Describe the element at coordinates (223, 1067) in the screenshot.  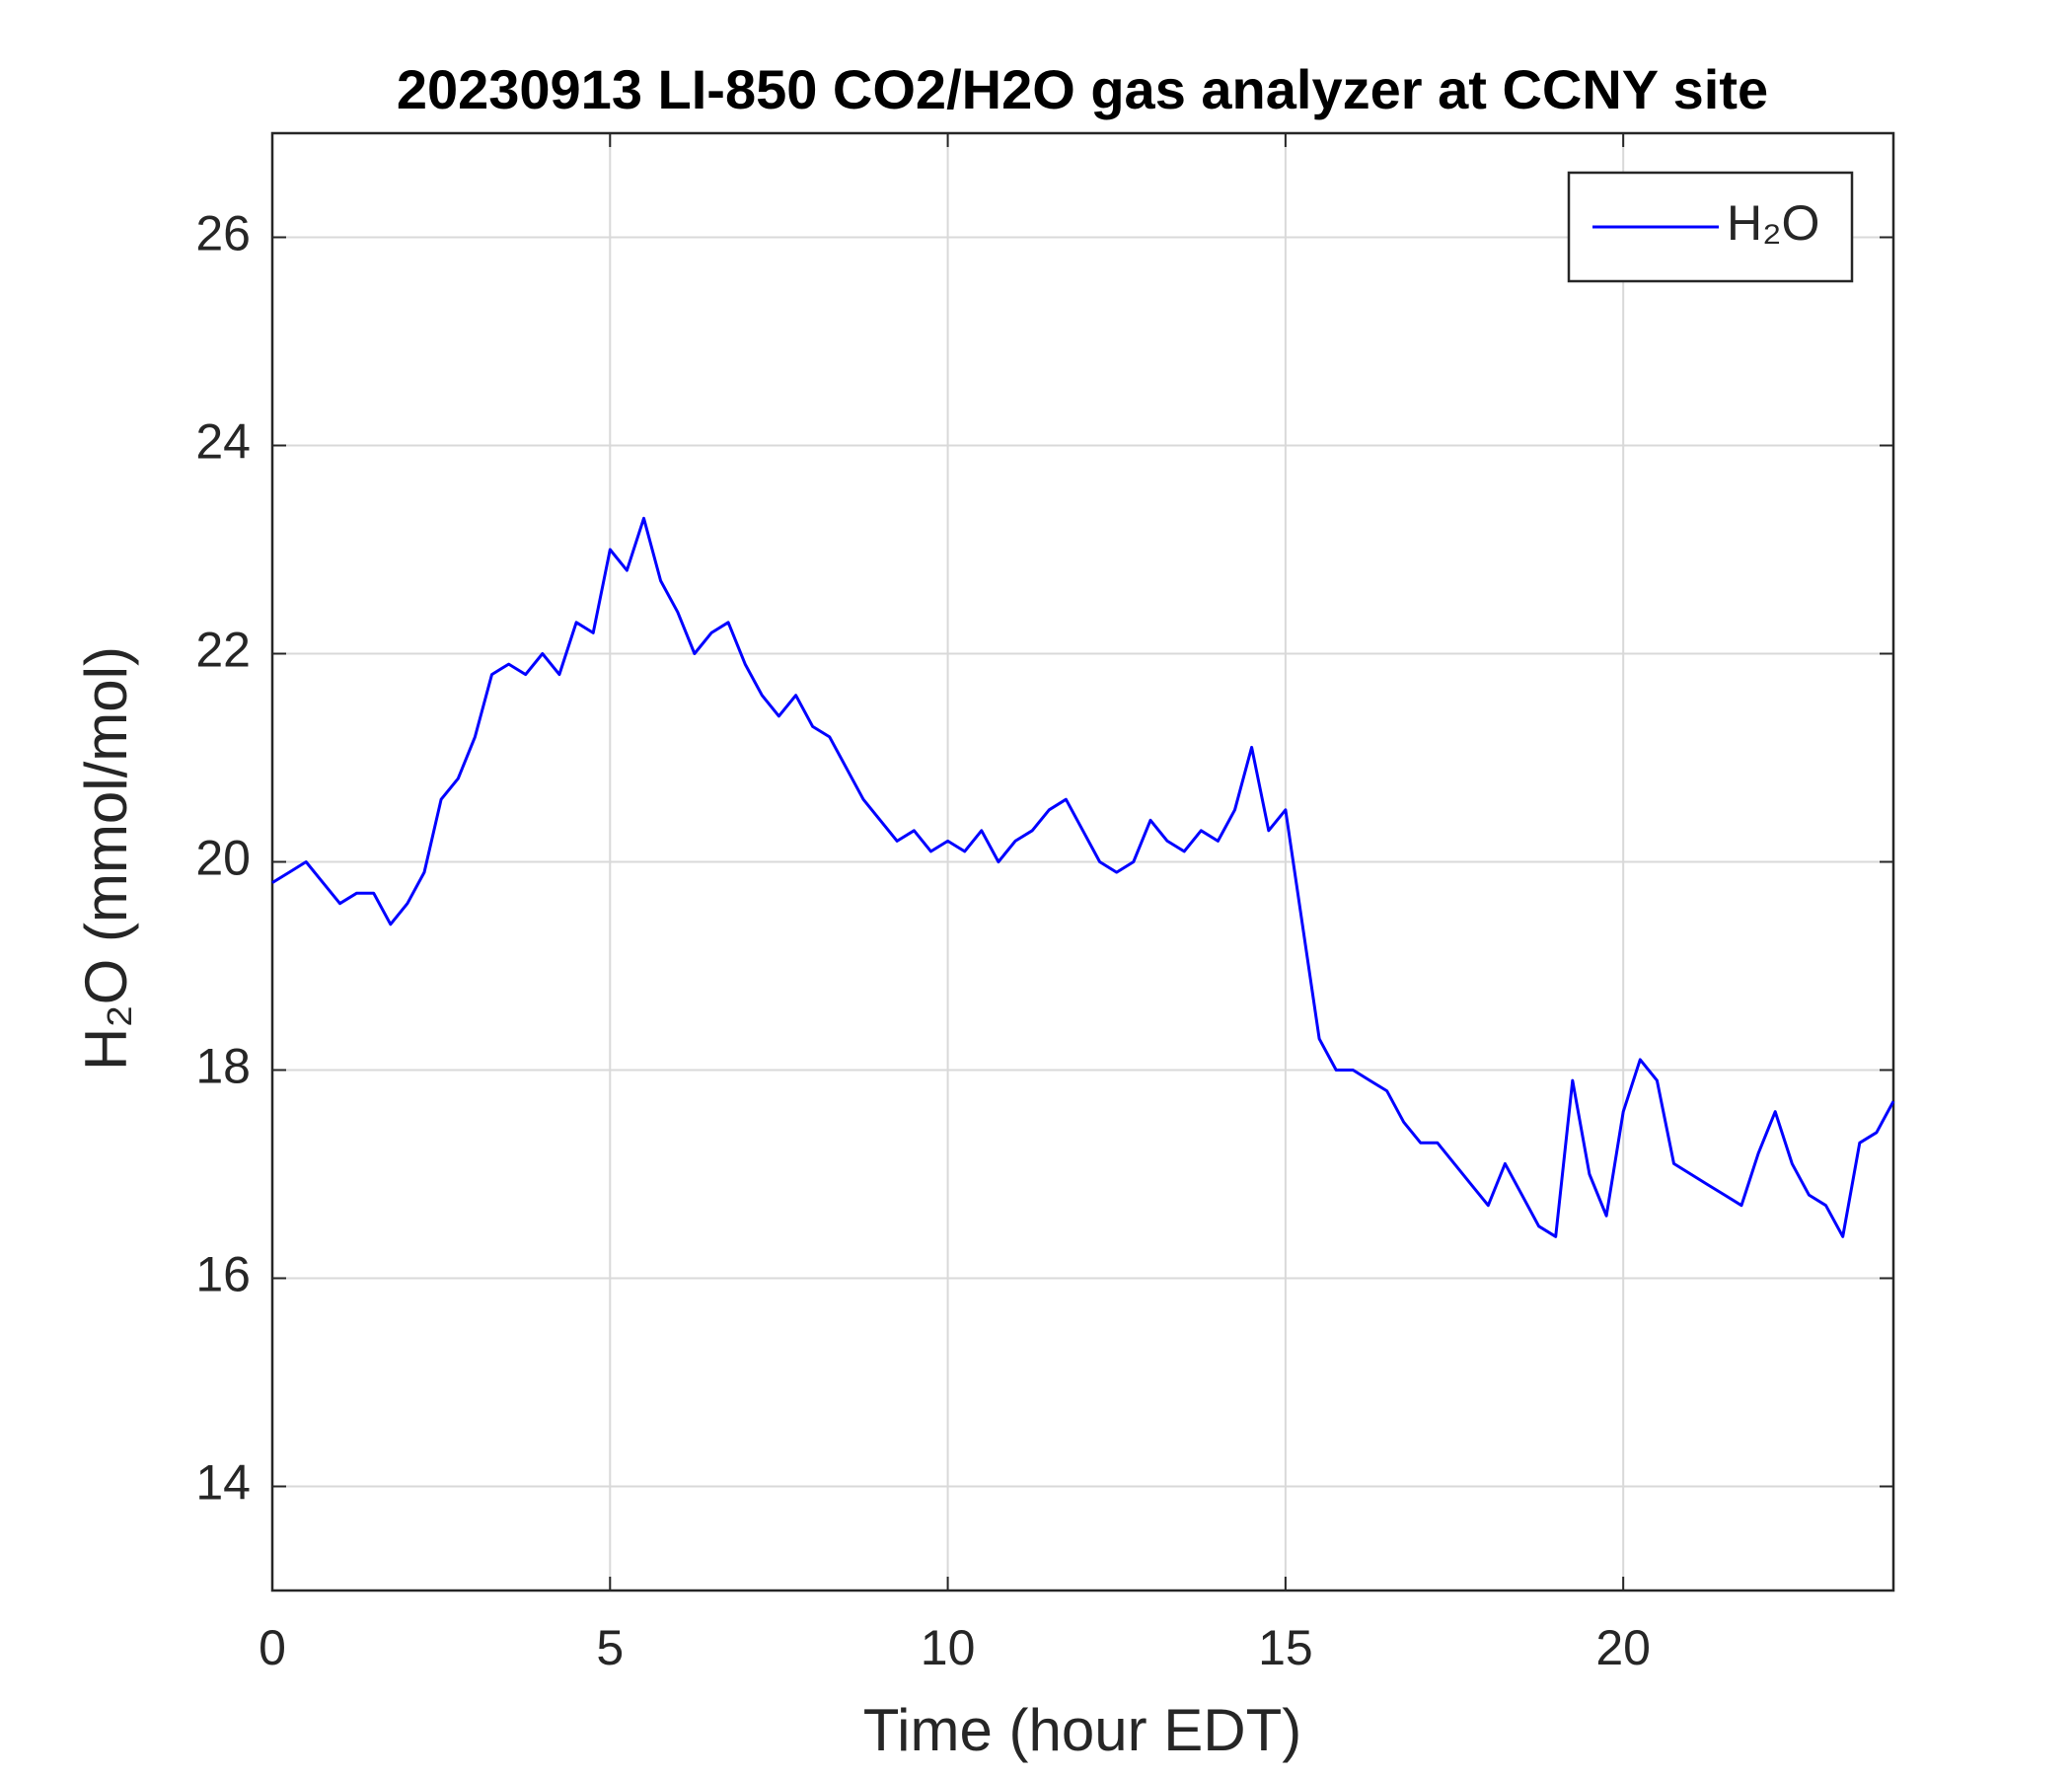
I see `y-tick-label: 18` at that location.